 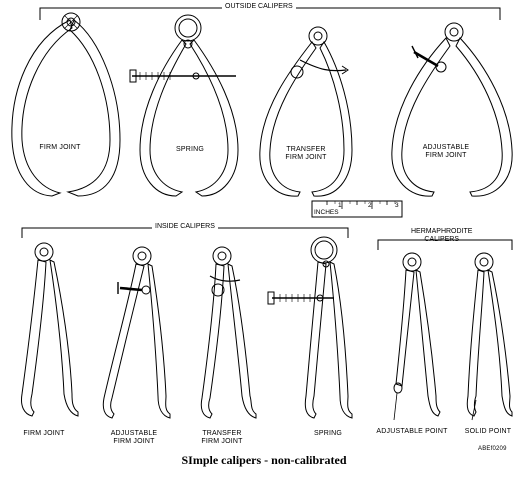 I want to click on inside-adjustable-label: ADJUSTABLE FIRM JOINT, so click(x=134, y=437).